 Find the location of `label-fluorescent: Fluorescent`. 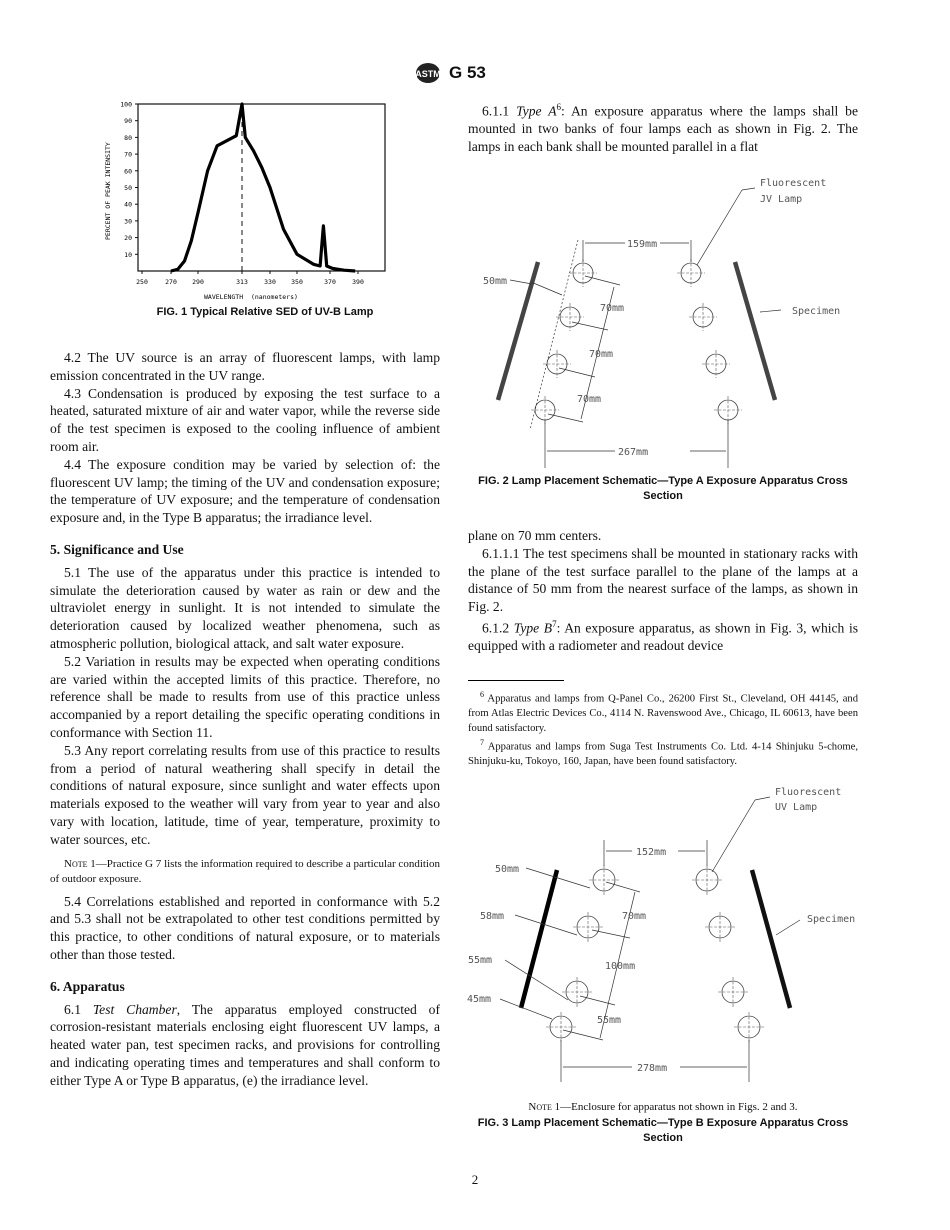

label-fluorescent: Fluorescent is located at coordinates (793, 183).